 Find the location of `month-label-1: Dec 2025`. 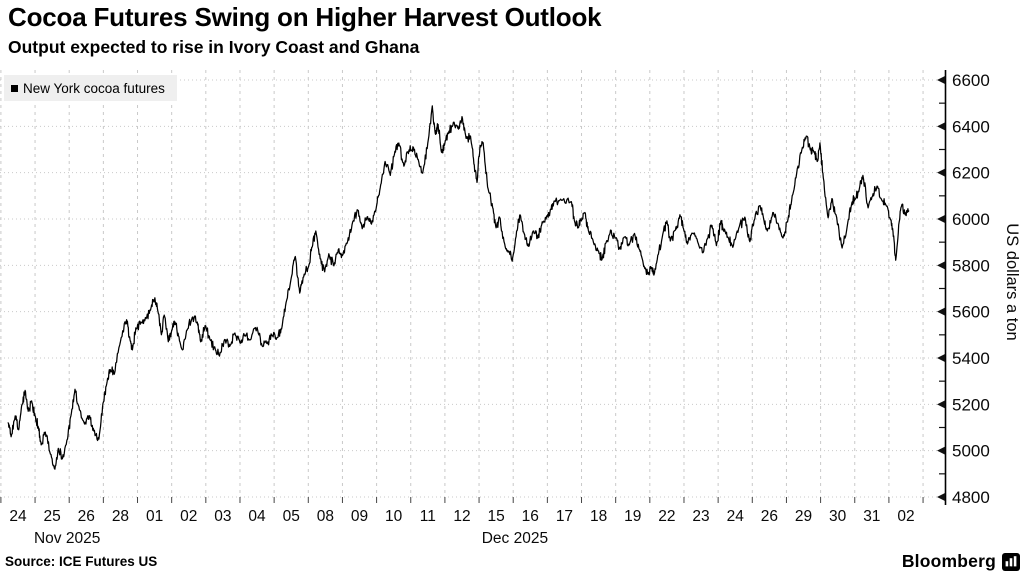

month-label-1: Dec 2025 is located at coordinates (515, 538).